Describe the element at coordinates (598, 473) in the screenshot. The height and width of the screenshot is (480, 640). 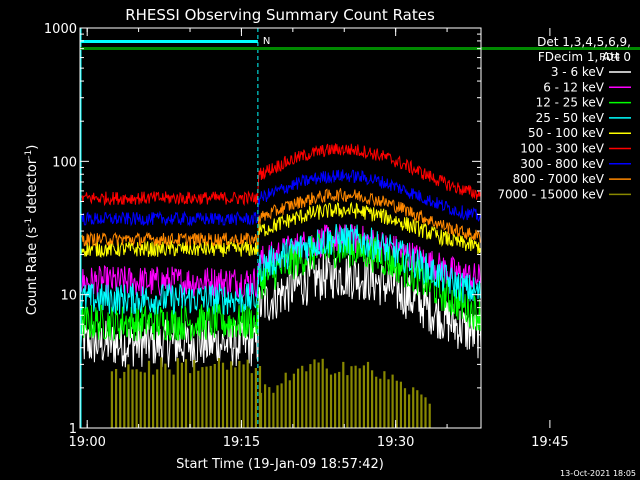
I see `footer-timestamp: 13-Oct-2021 18:05` at that location.